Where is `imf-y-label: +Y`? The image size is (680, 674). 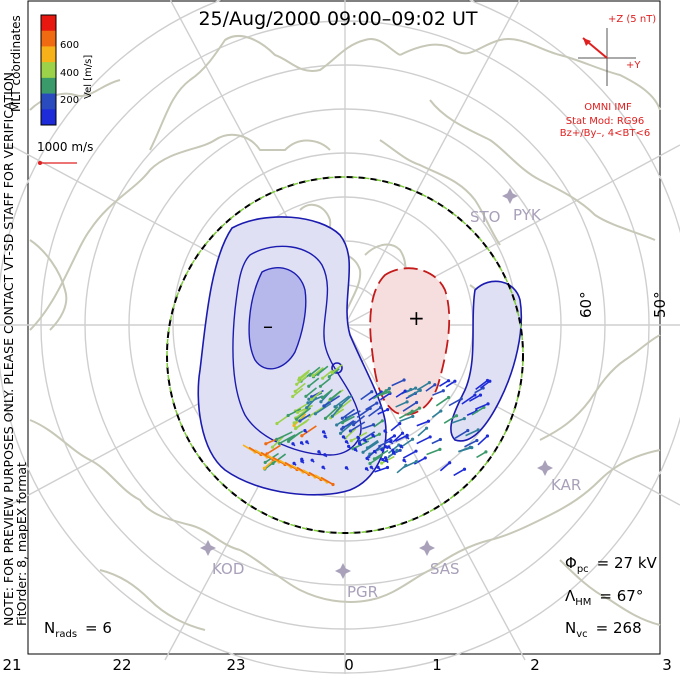 imf-y-label: +Y is located at coordinates (633, 65).